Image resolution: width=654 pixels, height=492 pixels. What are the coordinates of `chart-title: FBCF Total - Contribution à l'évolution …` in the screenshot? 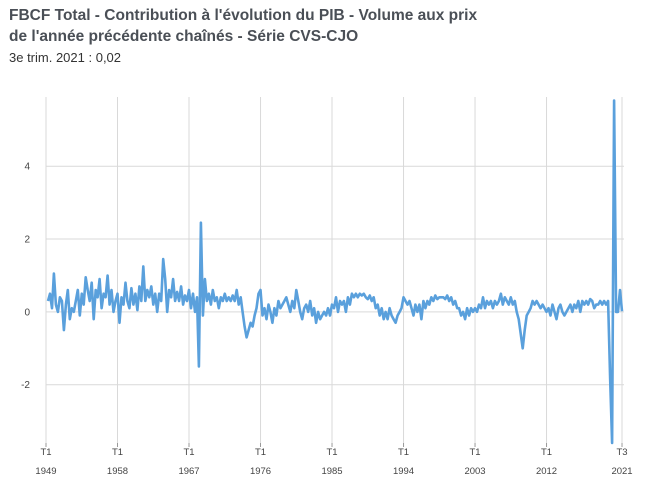 It's located at (319, 26).